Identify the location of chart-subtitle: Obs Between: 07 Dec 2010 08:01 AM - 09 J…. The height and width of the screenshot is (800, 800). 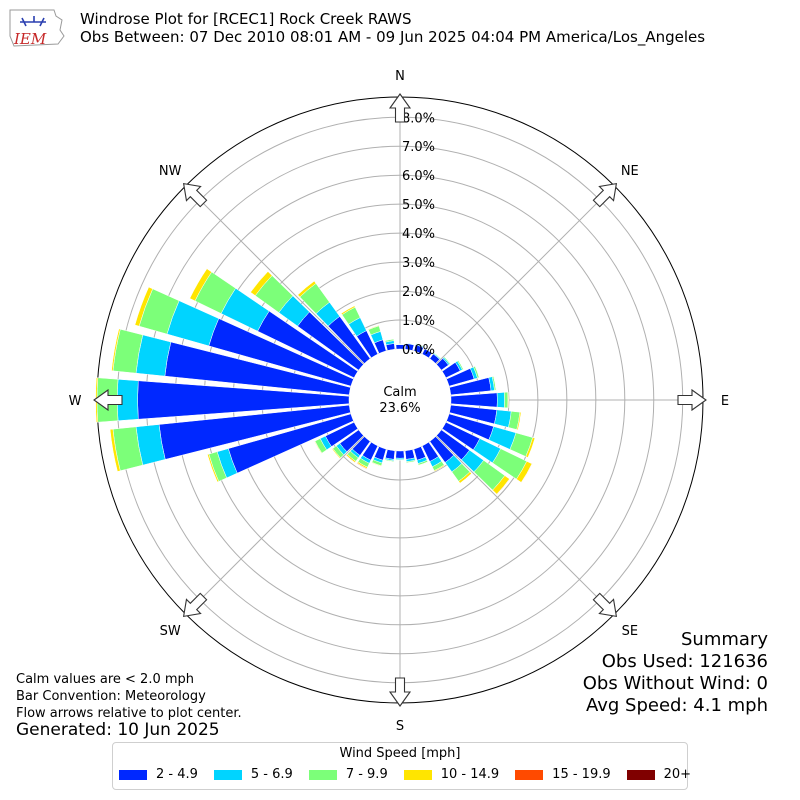
(393, 37).